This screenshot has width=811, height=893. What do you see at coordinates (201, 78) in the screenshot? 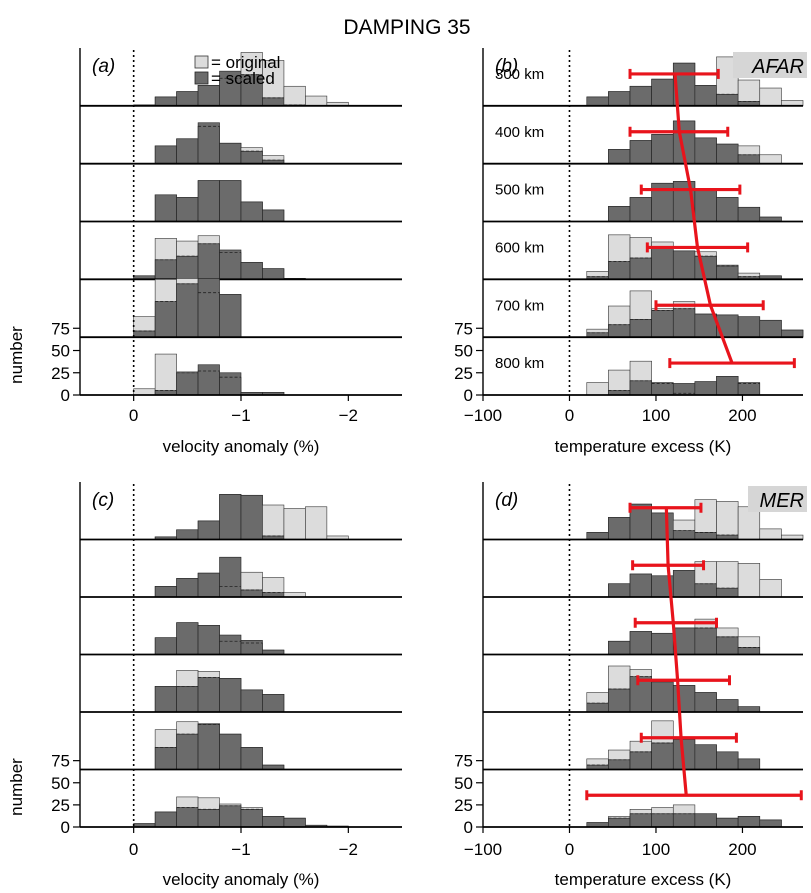
I see `legend-swatch-scaled` at bounding box center [201, 78].